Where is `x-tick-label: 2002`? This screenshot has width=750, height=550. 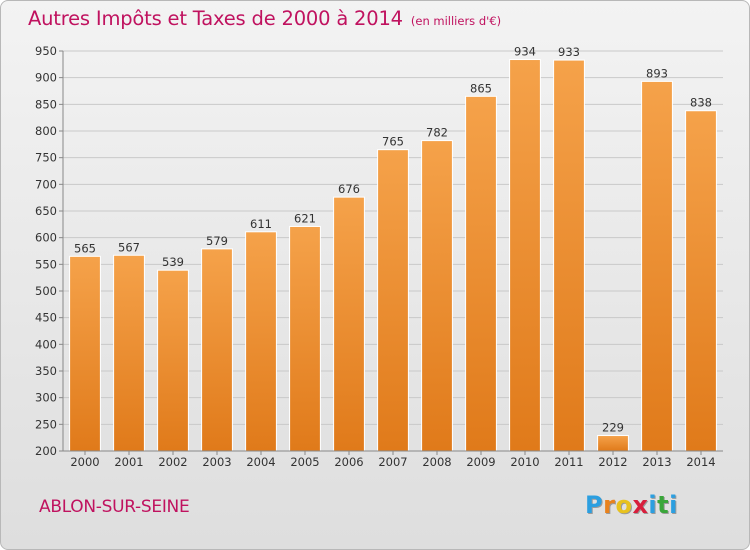
x-tick-label: 2002 is located at coordinates (172, 462).